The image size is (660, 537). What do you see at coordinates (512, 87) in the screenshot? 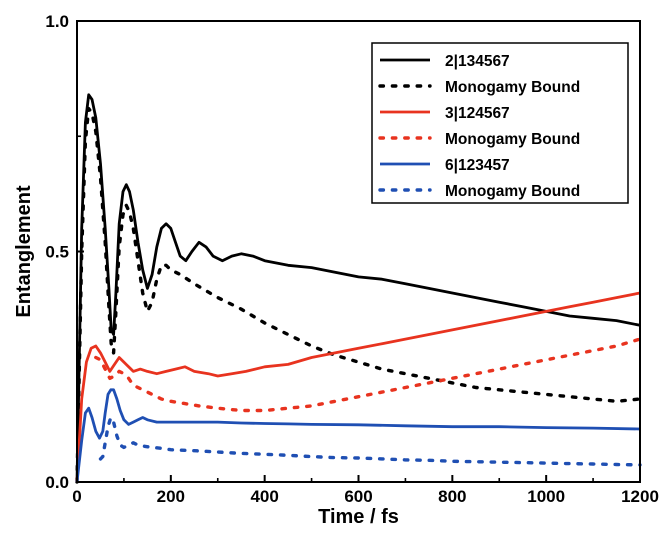
I see `legend-label-2: Monogamy Bound` at bounding box center [512, 87].